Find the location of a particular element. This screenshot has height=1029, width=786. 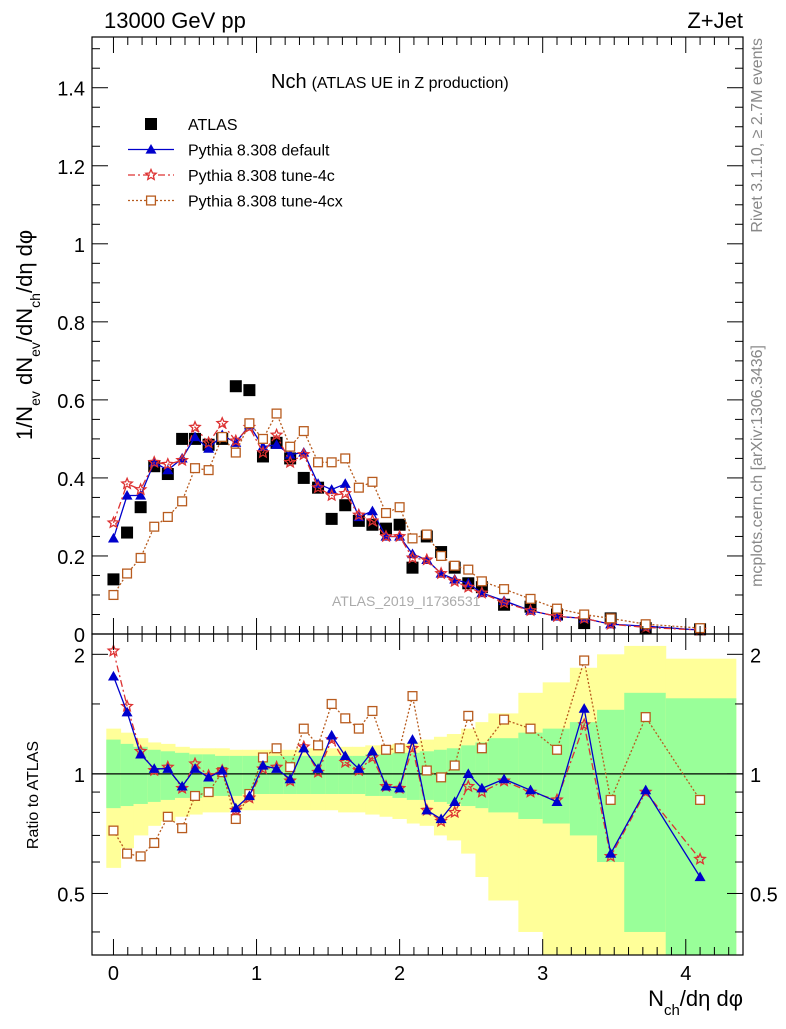

x-tick-label: 1 is located at coordinates (256, 974).